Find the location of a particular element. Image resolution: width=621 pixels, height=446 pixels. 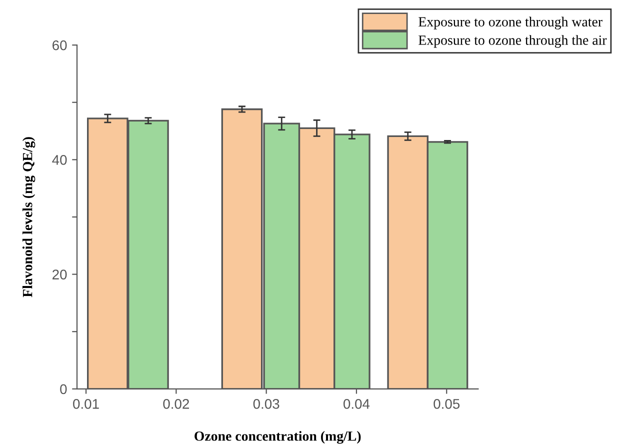

x-axis-title: Ozone concentration (mg/L) is located at coordinates (277, 437).